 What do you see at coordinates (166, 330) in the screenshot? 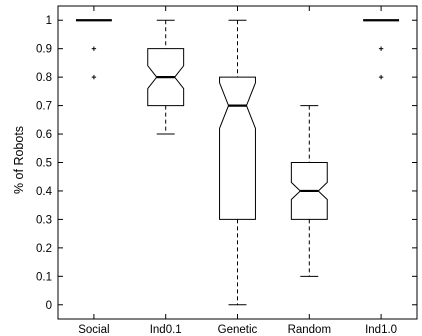
I see `x-tick-label: Ind0.1` at bounding box center [166, 330].